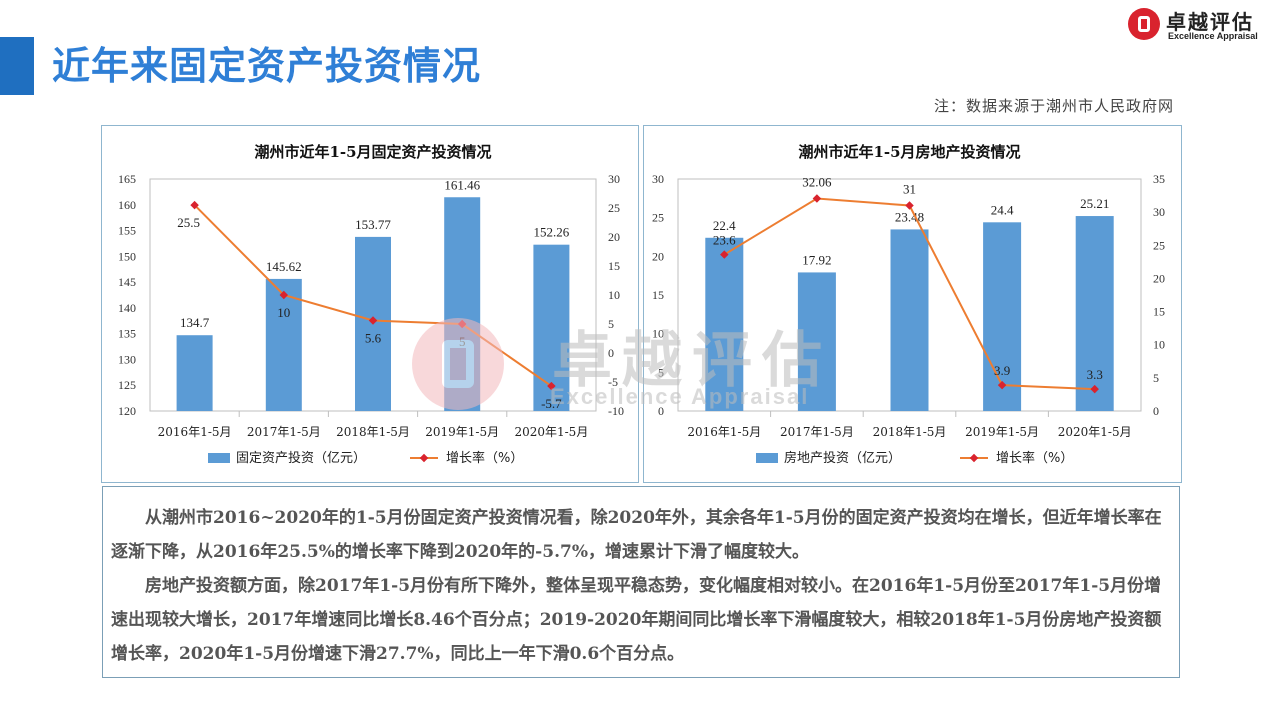 The height and width of the screenshot is (720, 1280). What do you see at coordinates (1213, 36) in the screenshot?
I see `logo-text-en: Excellence Appraisal` at bounding box center [1213, 36].